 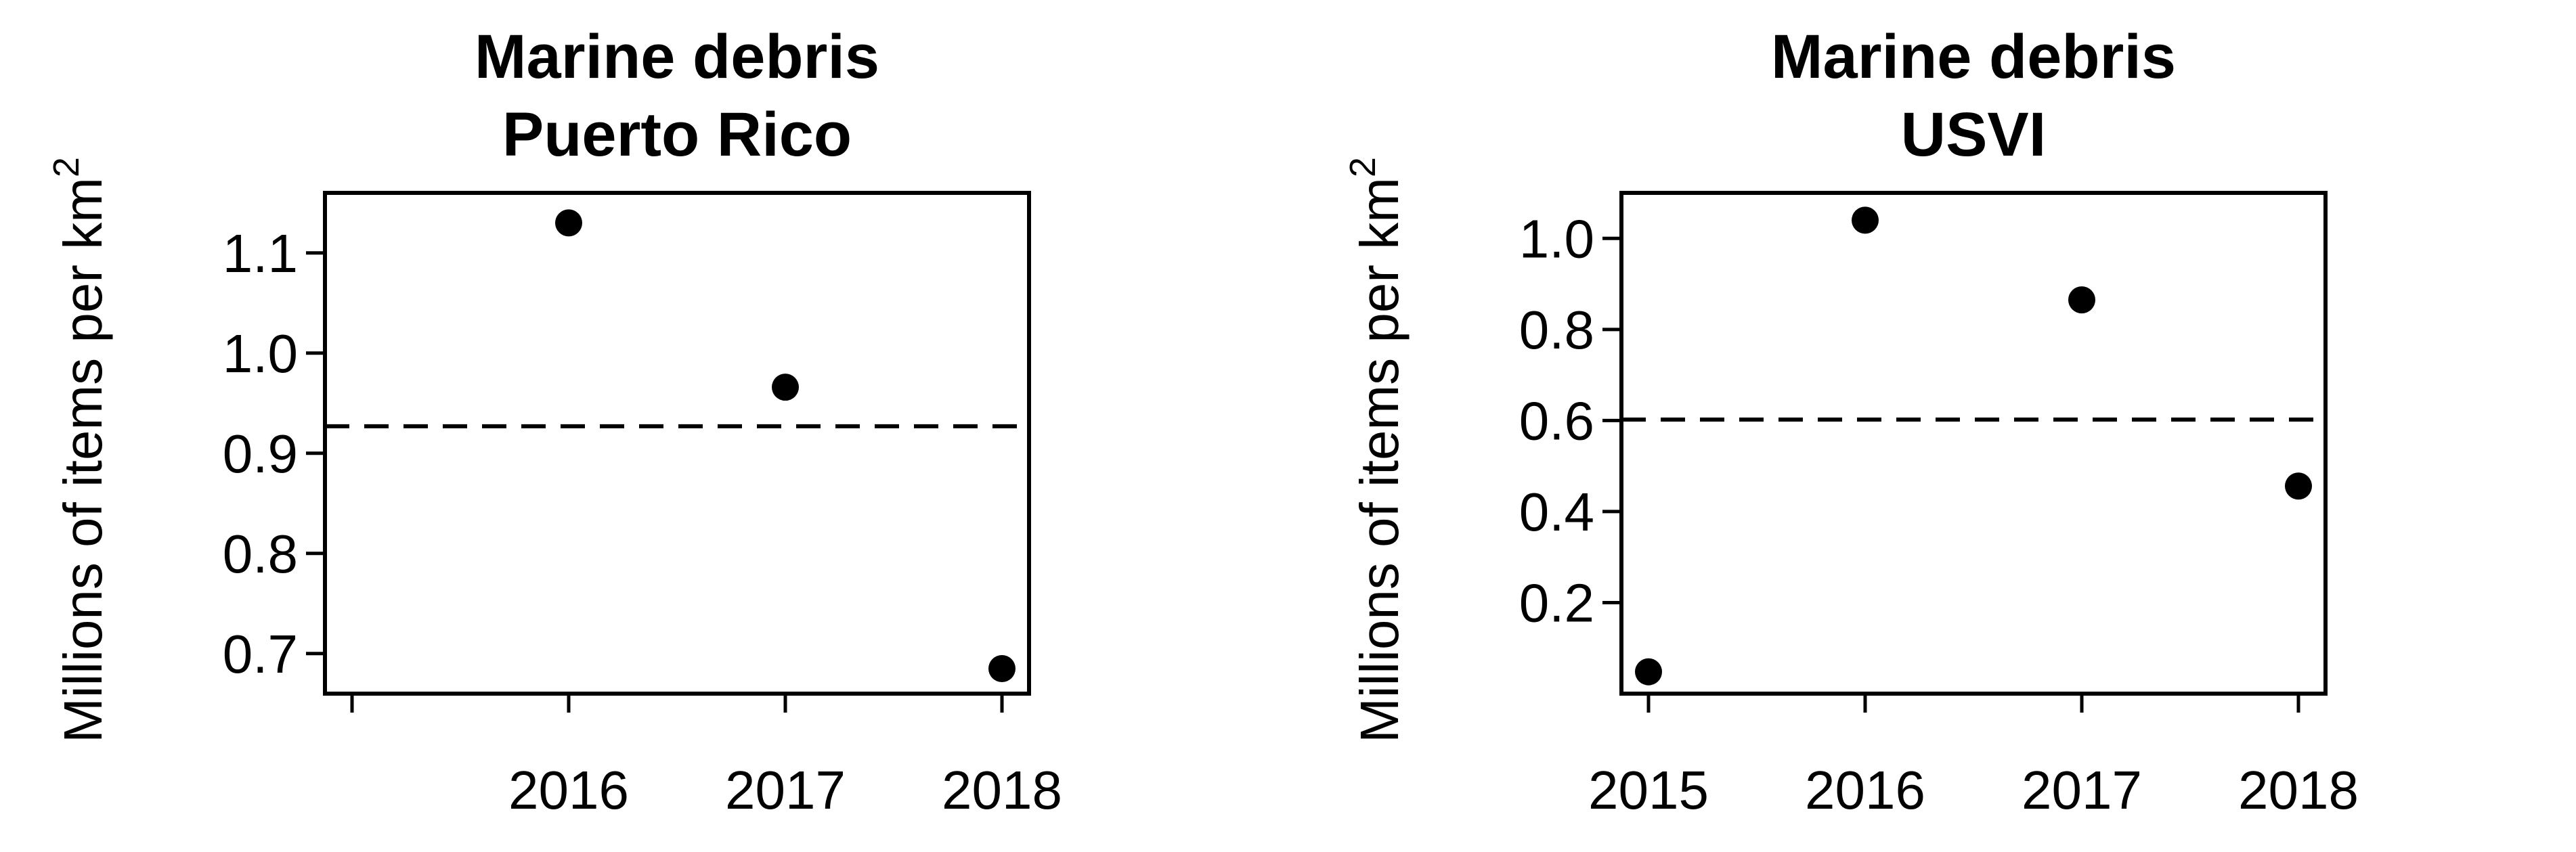 I want to click on y-tick-label: 0.7, so click(x=260, y=654).